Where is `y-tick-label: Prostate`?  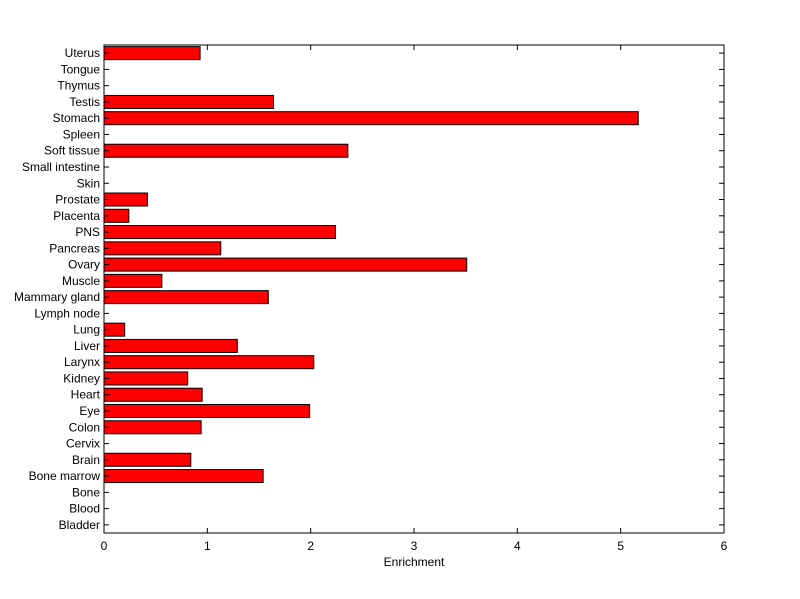
y-tick-label: Prostate is located at coordinates (77, 200).